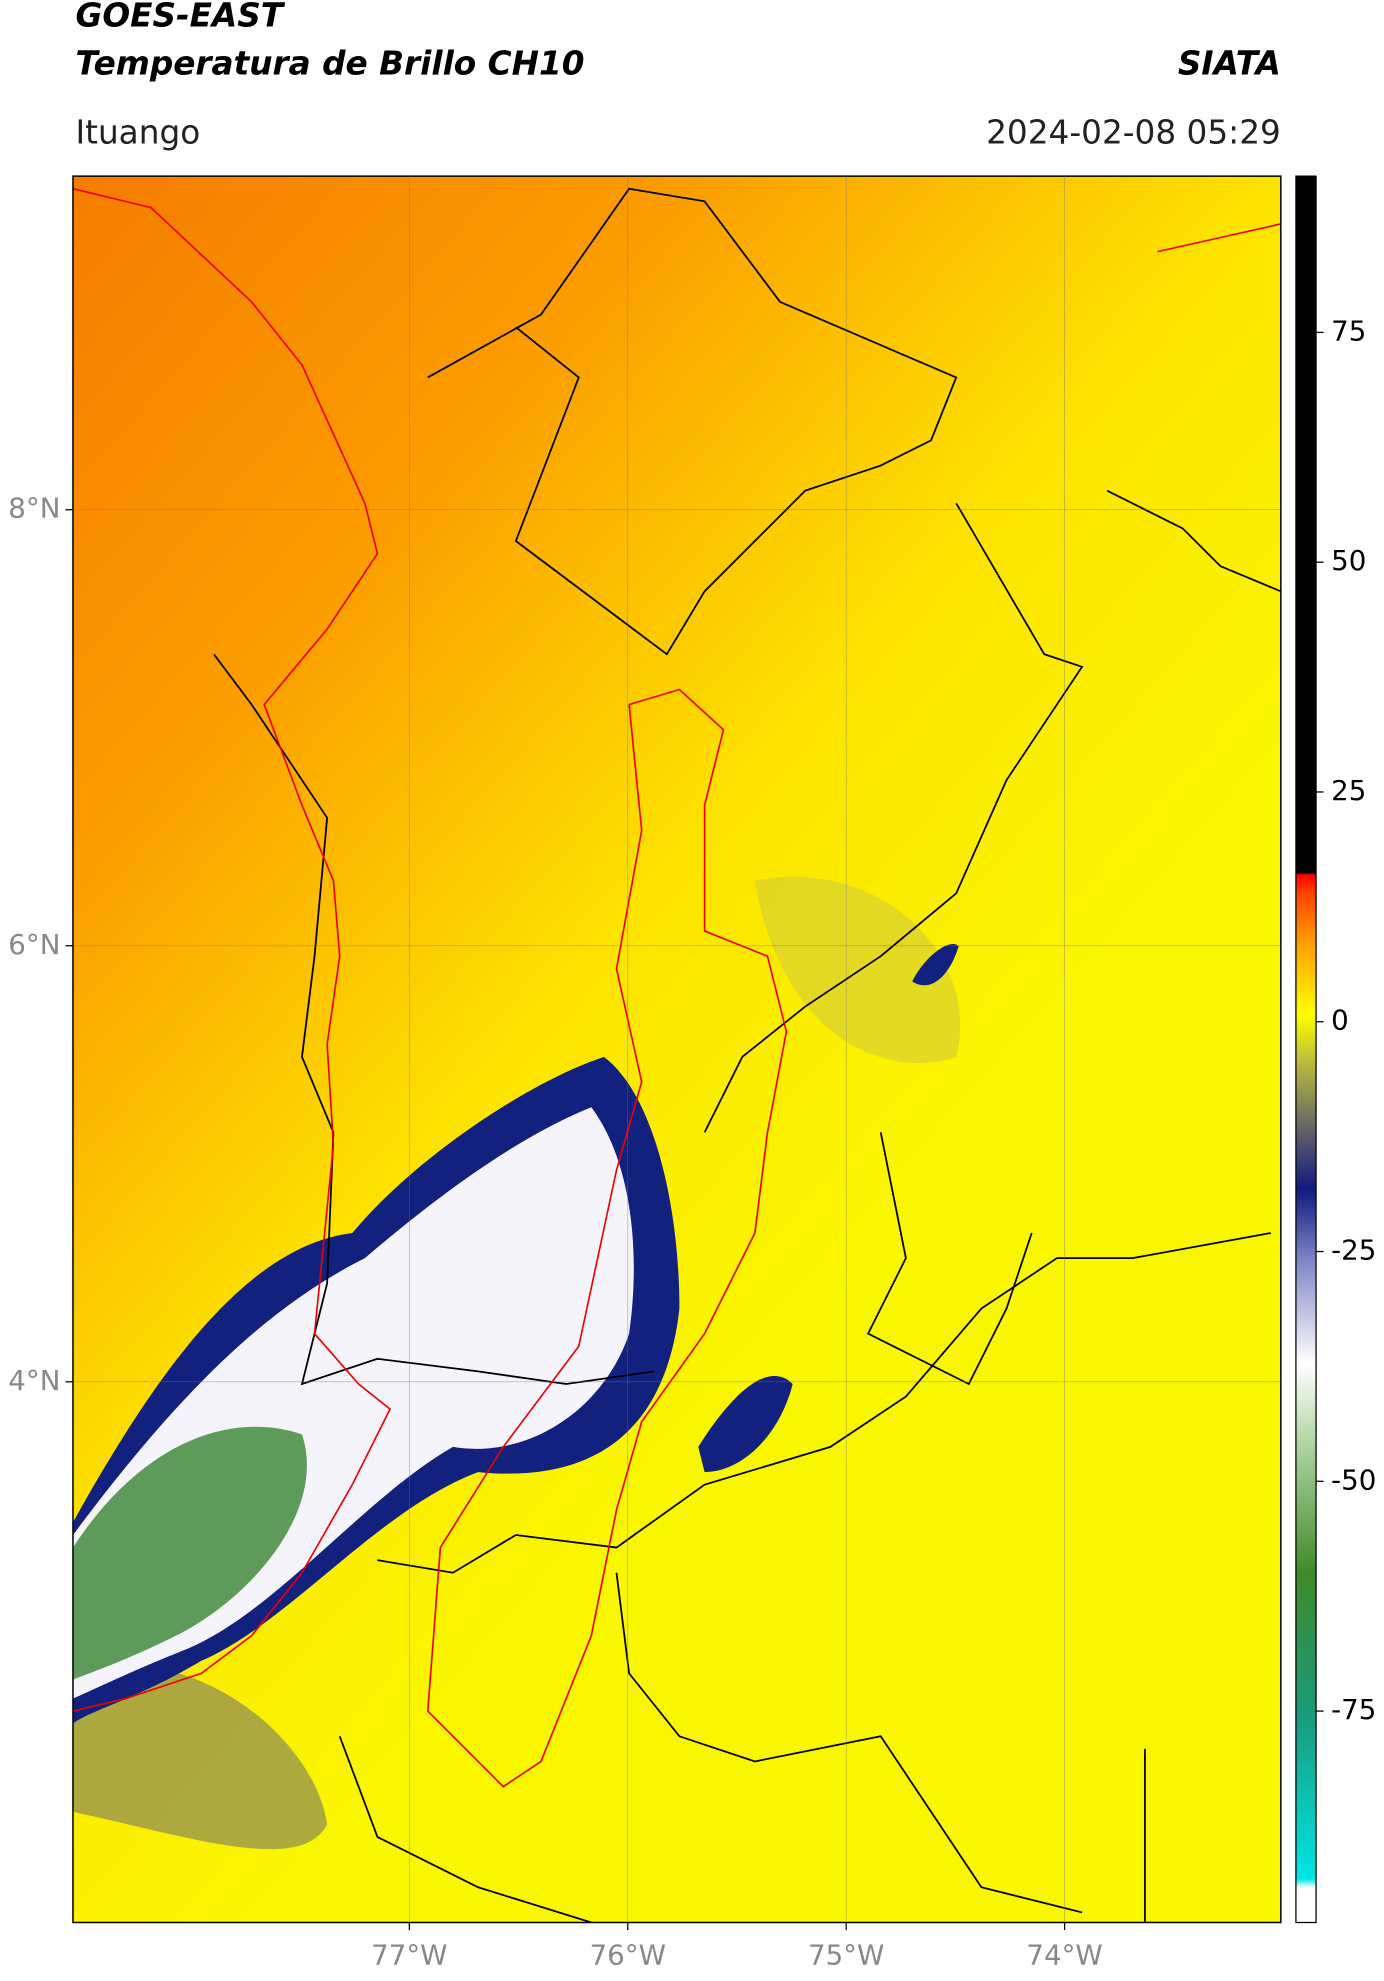  Describe the element at coordinates (1229, 63) in the screenshot. I see `source: SIATA` at that location.